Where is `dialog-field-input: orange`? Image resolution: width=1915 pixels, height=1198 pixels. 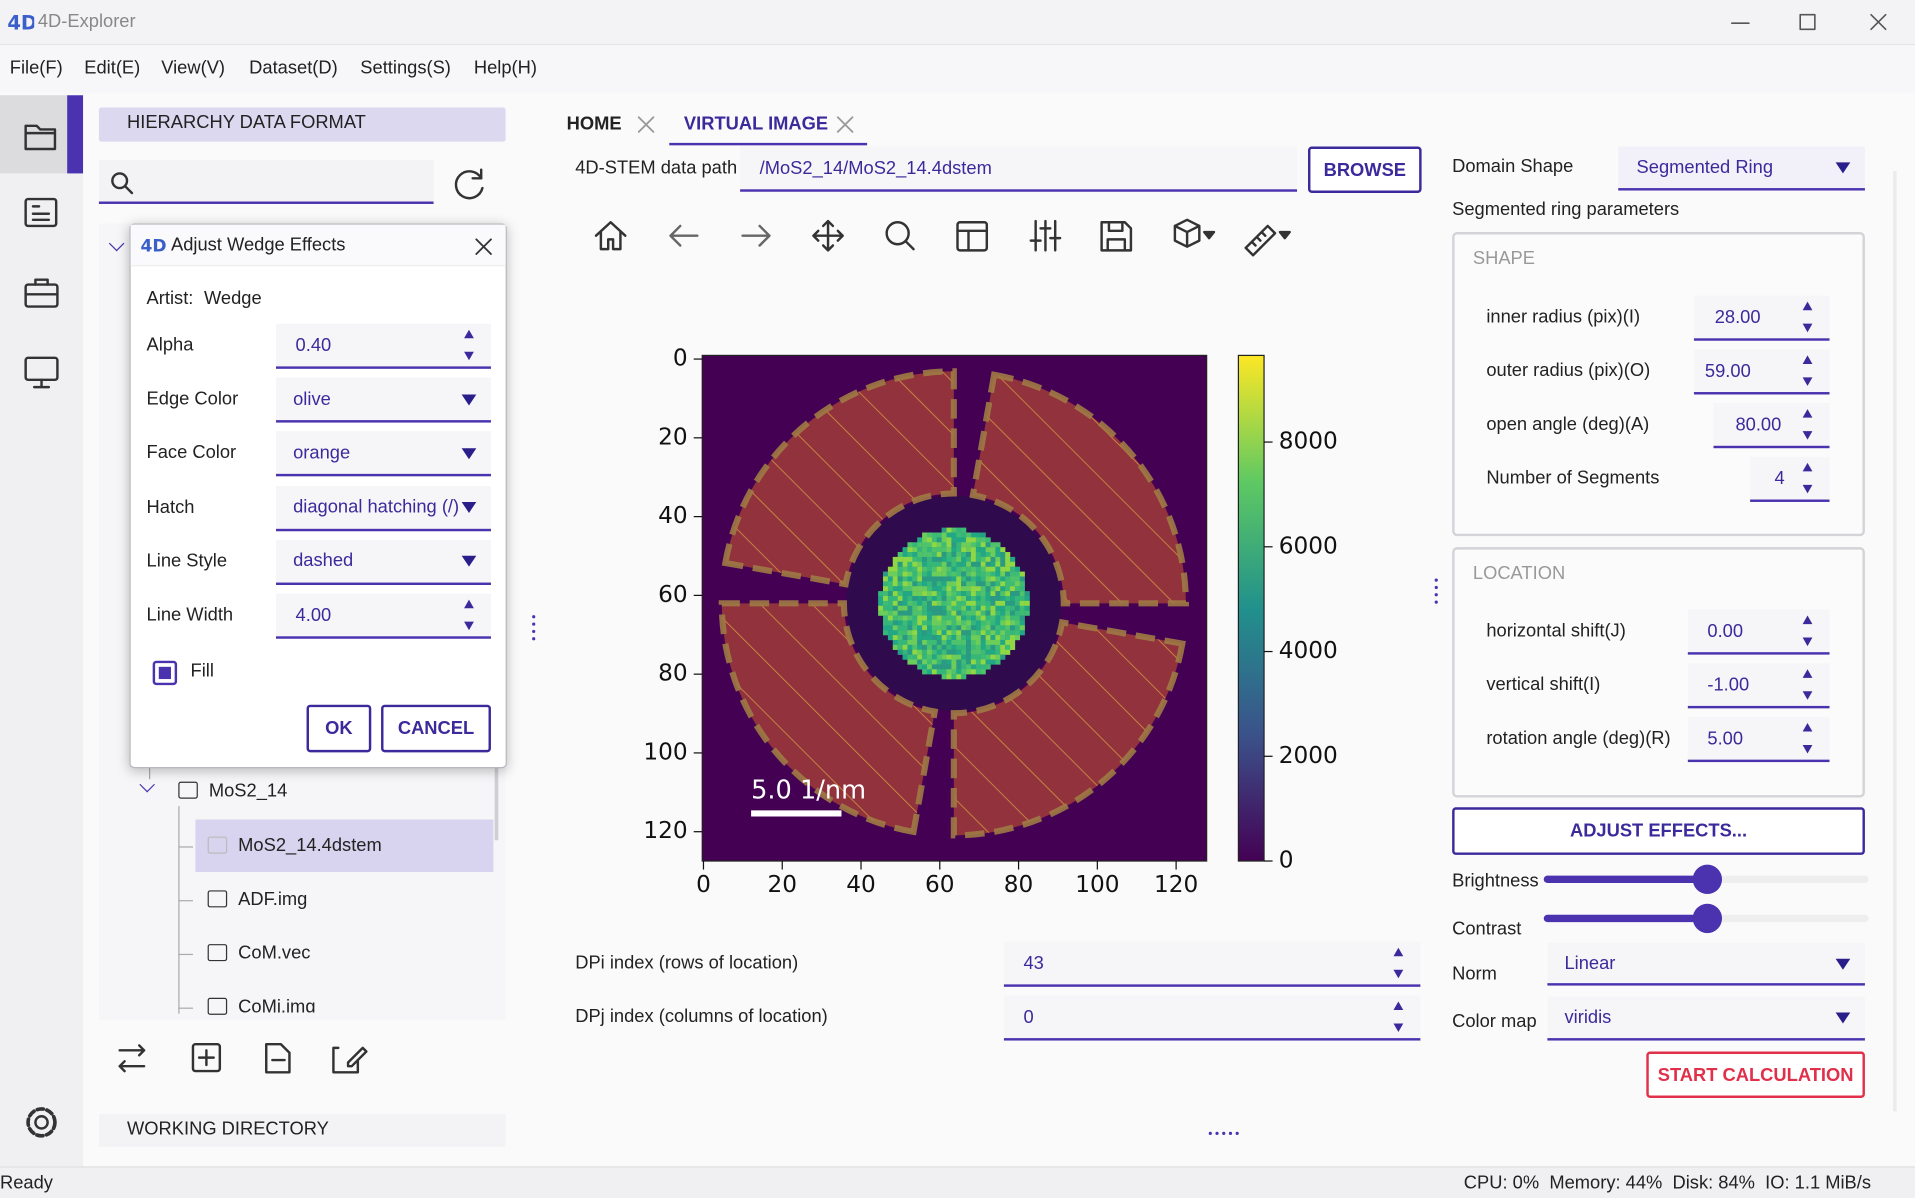 dialog-field-input: orange is located at coordinates (383, 454).